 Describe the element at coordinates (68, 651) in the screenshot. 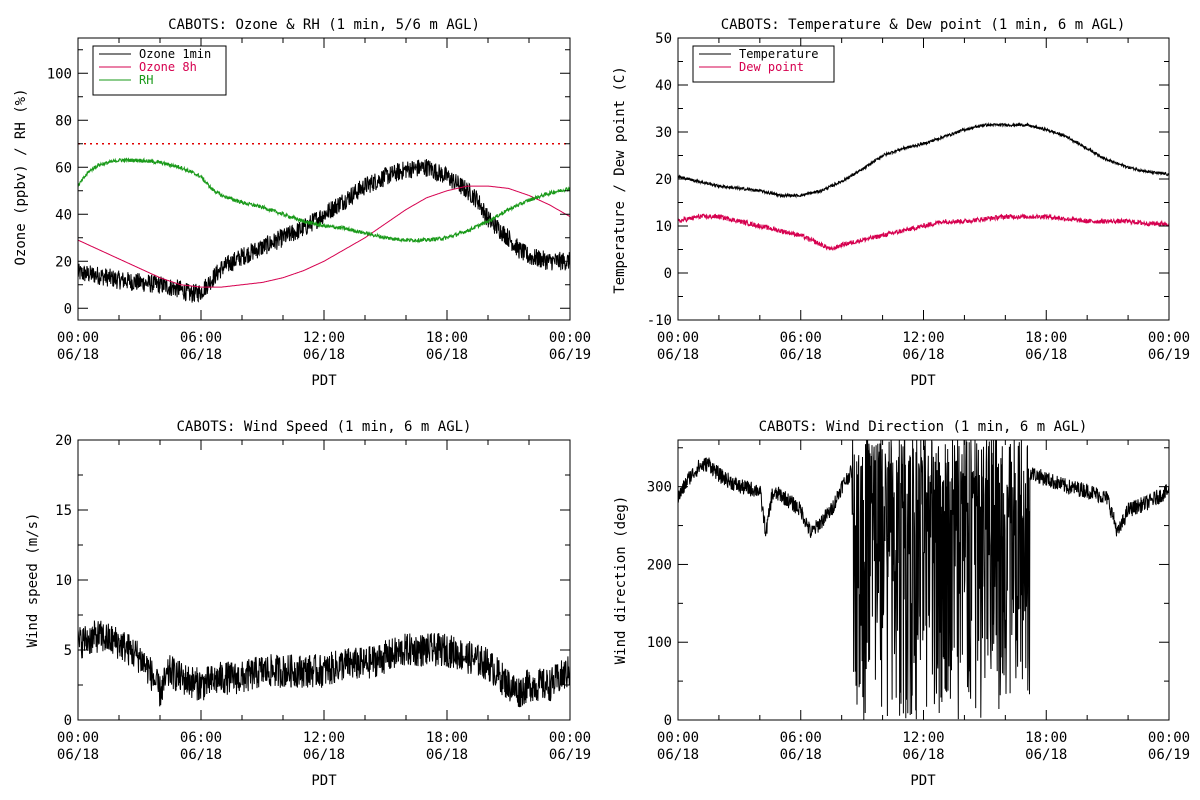

I see `wind-speed-ytick-label: 5` at that location.